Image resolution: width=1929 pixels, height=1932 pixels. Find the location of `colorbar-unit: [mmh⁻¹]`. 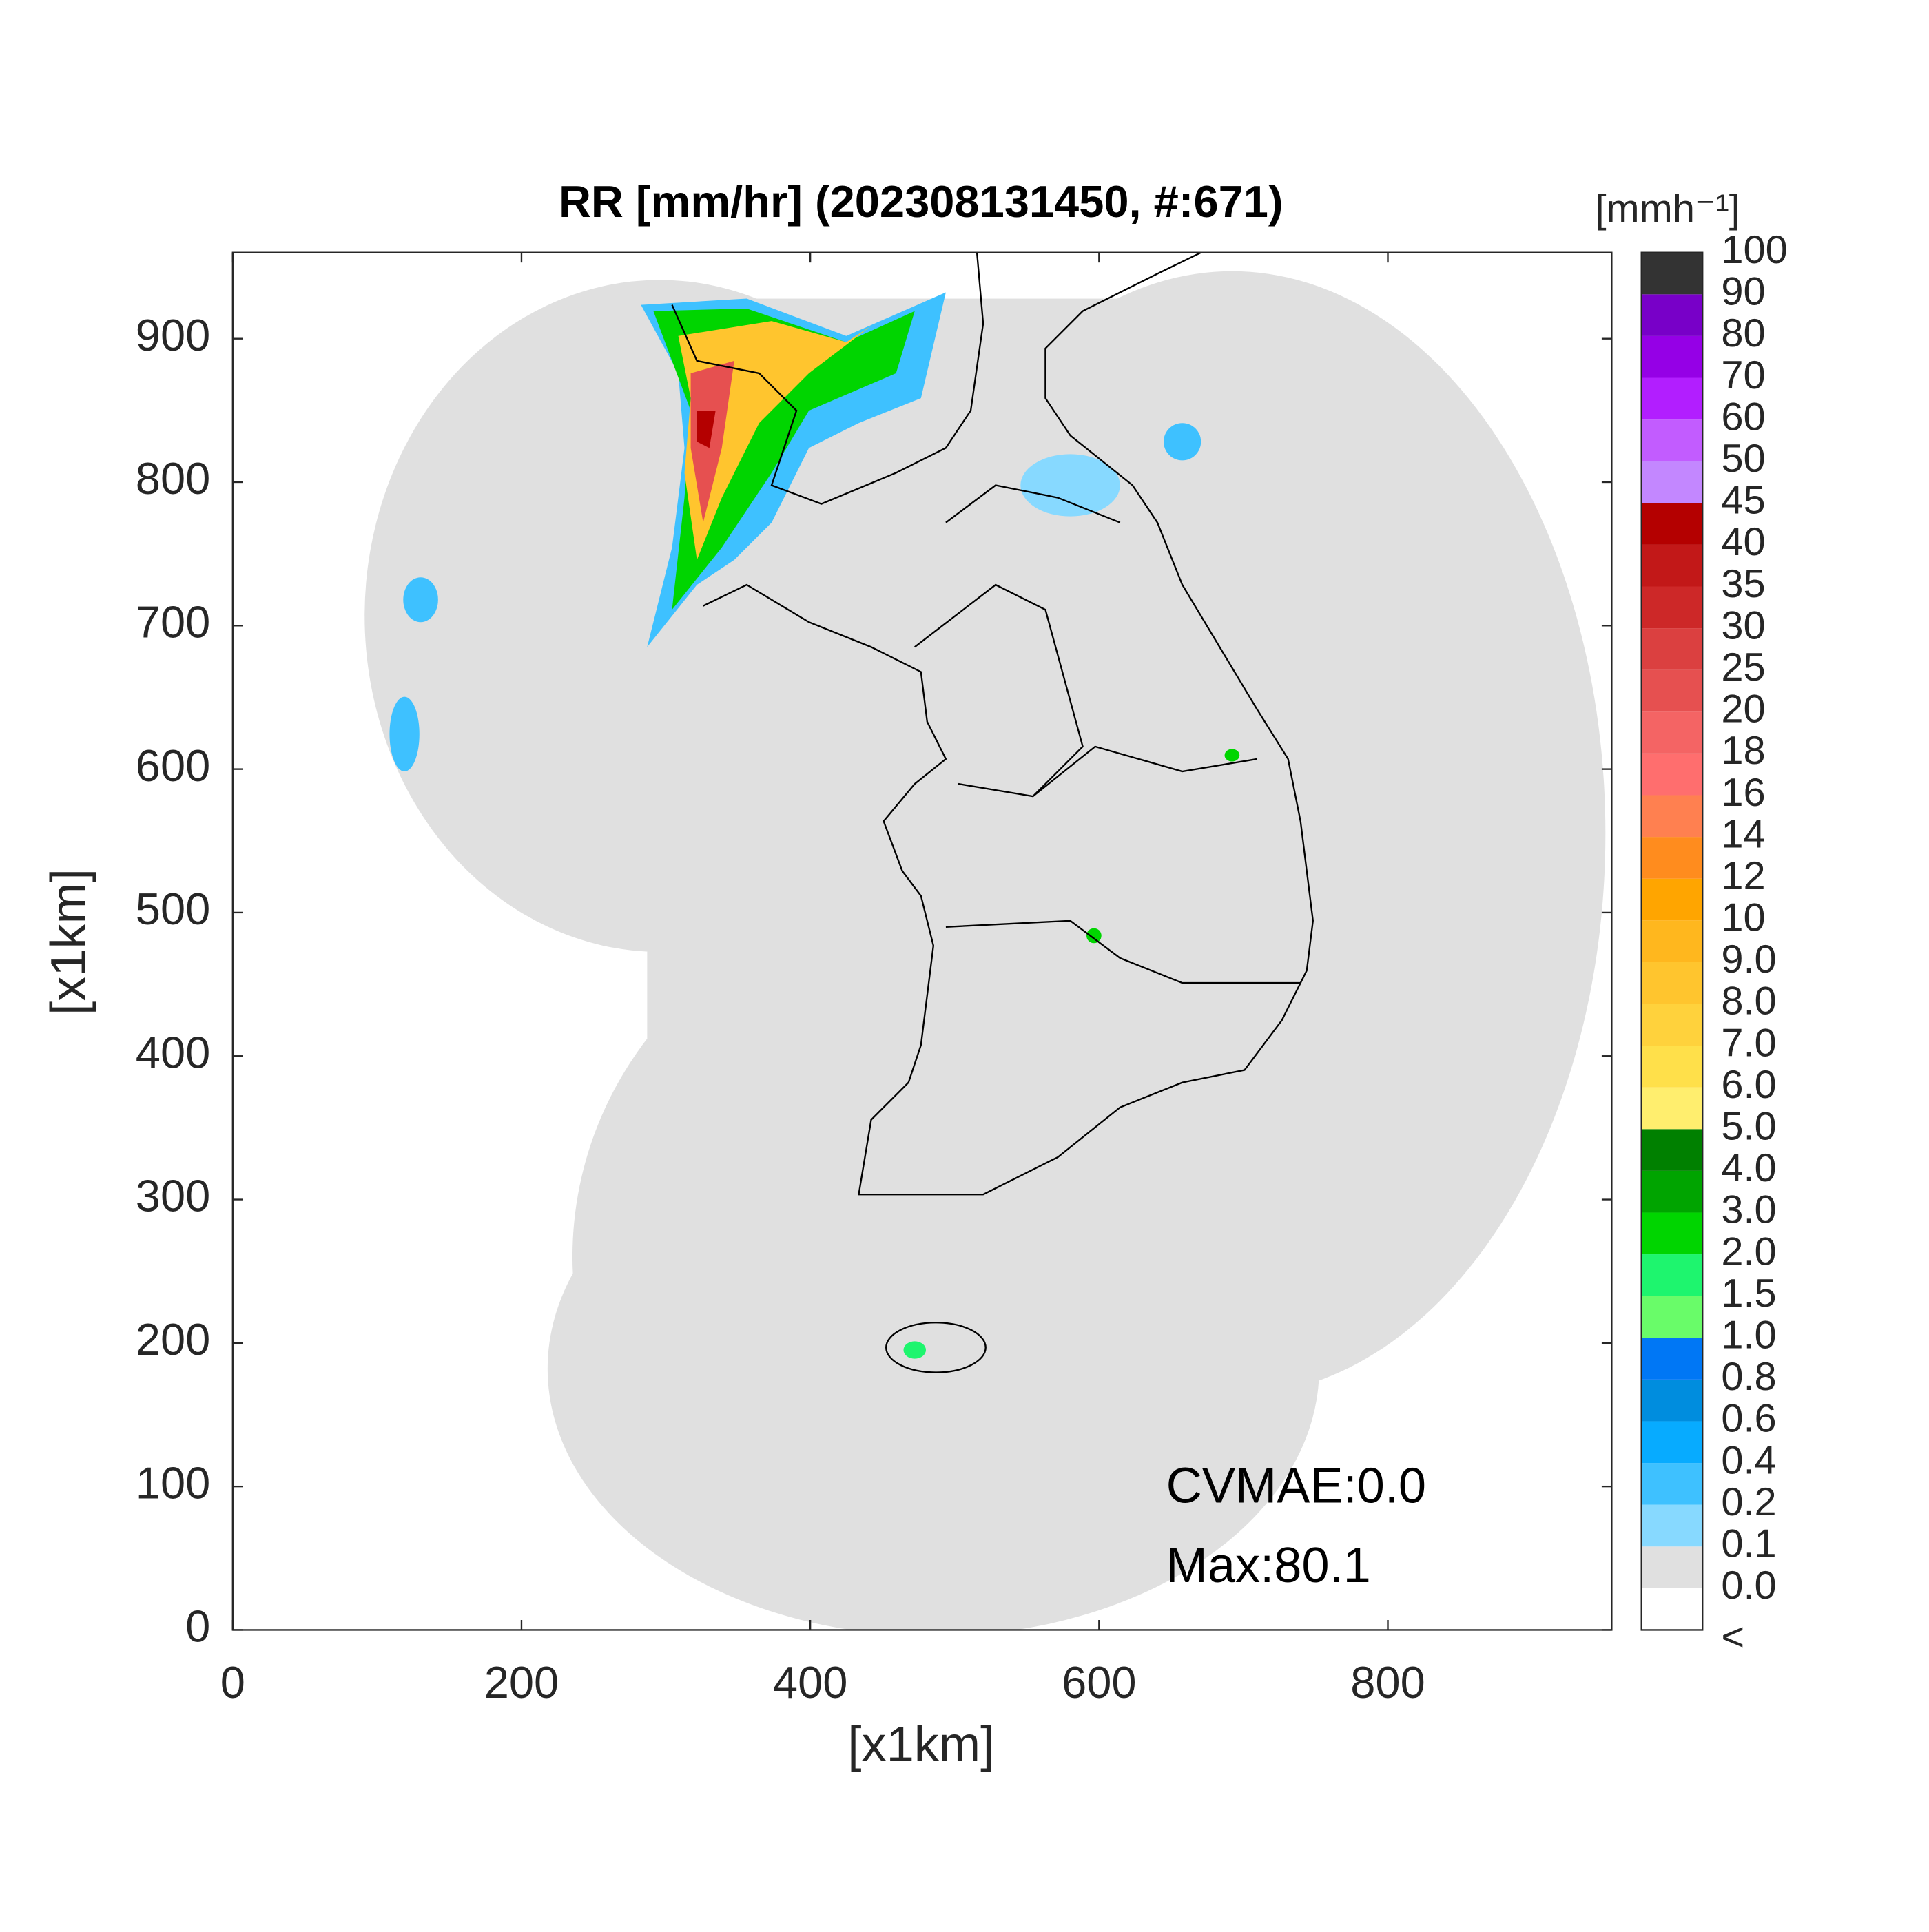

colorbar-unit: [mmh⁻¹] is located at coordinates (1667, 209).